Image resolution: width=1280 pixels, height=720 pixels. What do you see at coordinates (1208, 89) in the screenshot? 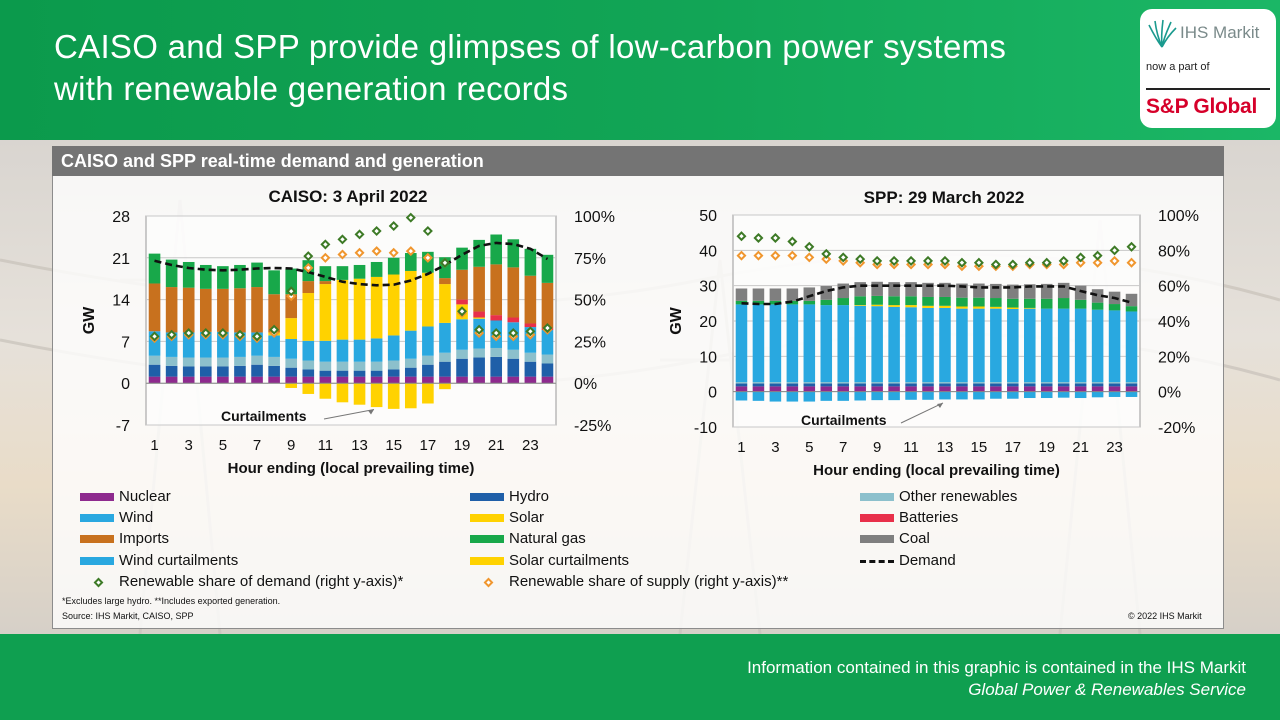
I see `logo-divider` at bounding box center [1208, 89].